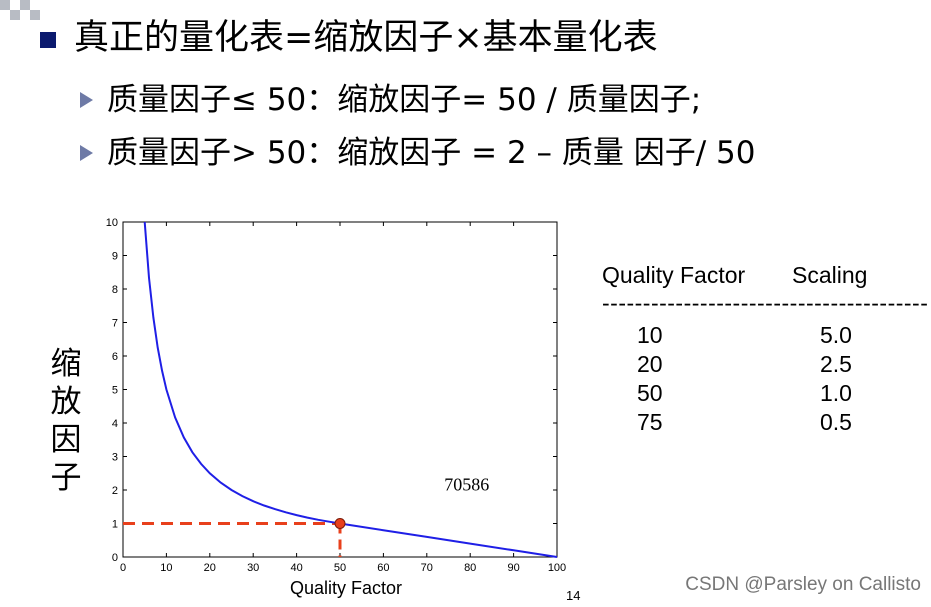 This screenshot has height=607, width=931. Describe the element at coordinates (66, 421) in the screenshot. I see `y-axis-label: 缩放因子` at that location.